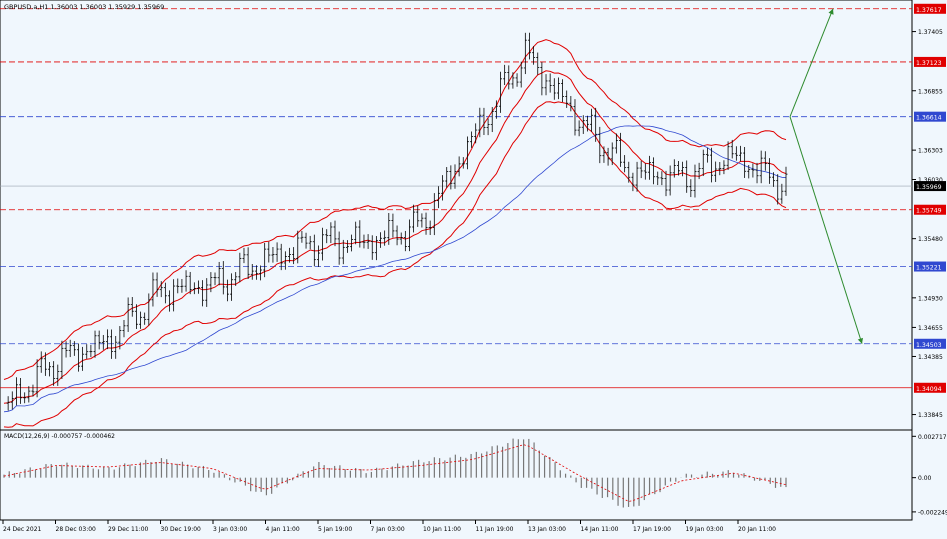  I want to click on time-tick-label: 30 Dec 19:00, so click(181, 529).